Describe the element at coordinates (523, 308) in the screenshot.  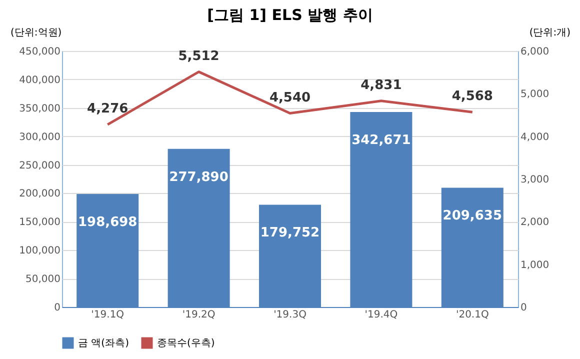
I see `y2-tick-label: 0` at that location.